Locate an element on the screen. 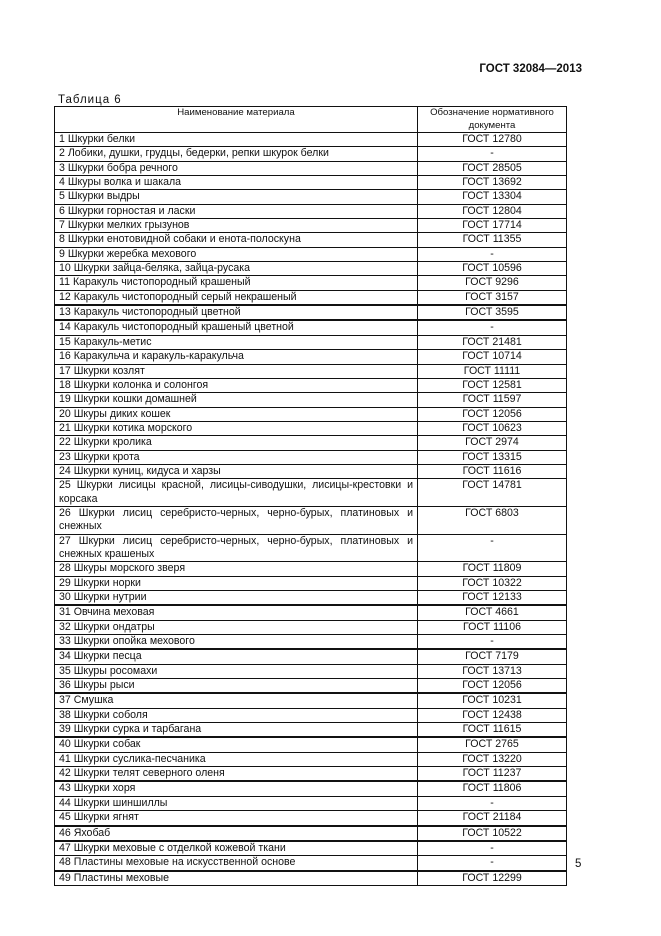 The width and height of the screenshot is (661, 936). document-cell: ГОСТ 11237 is located at coordinates (492, 774).